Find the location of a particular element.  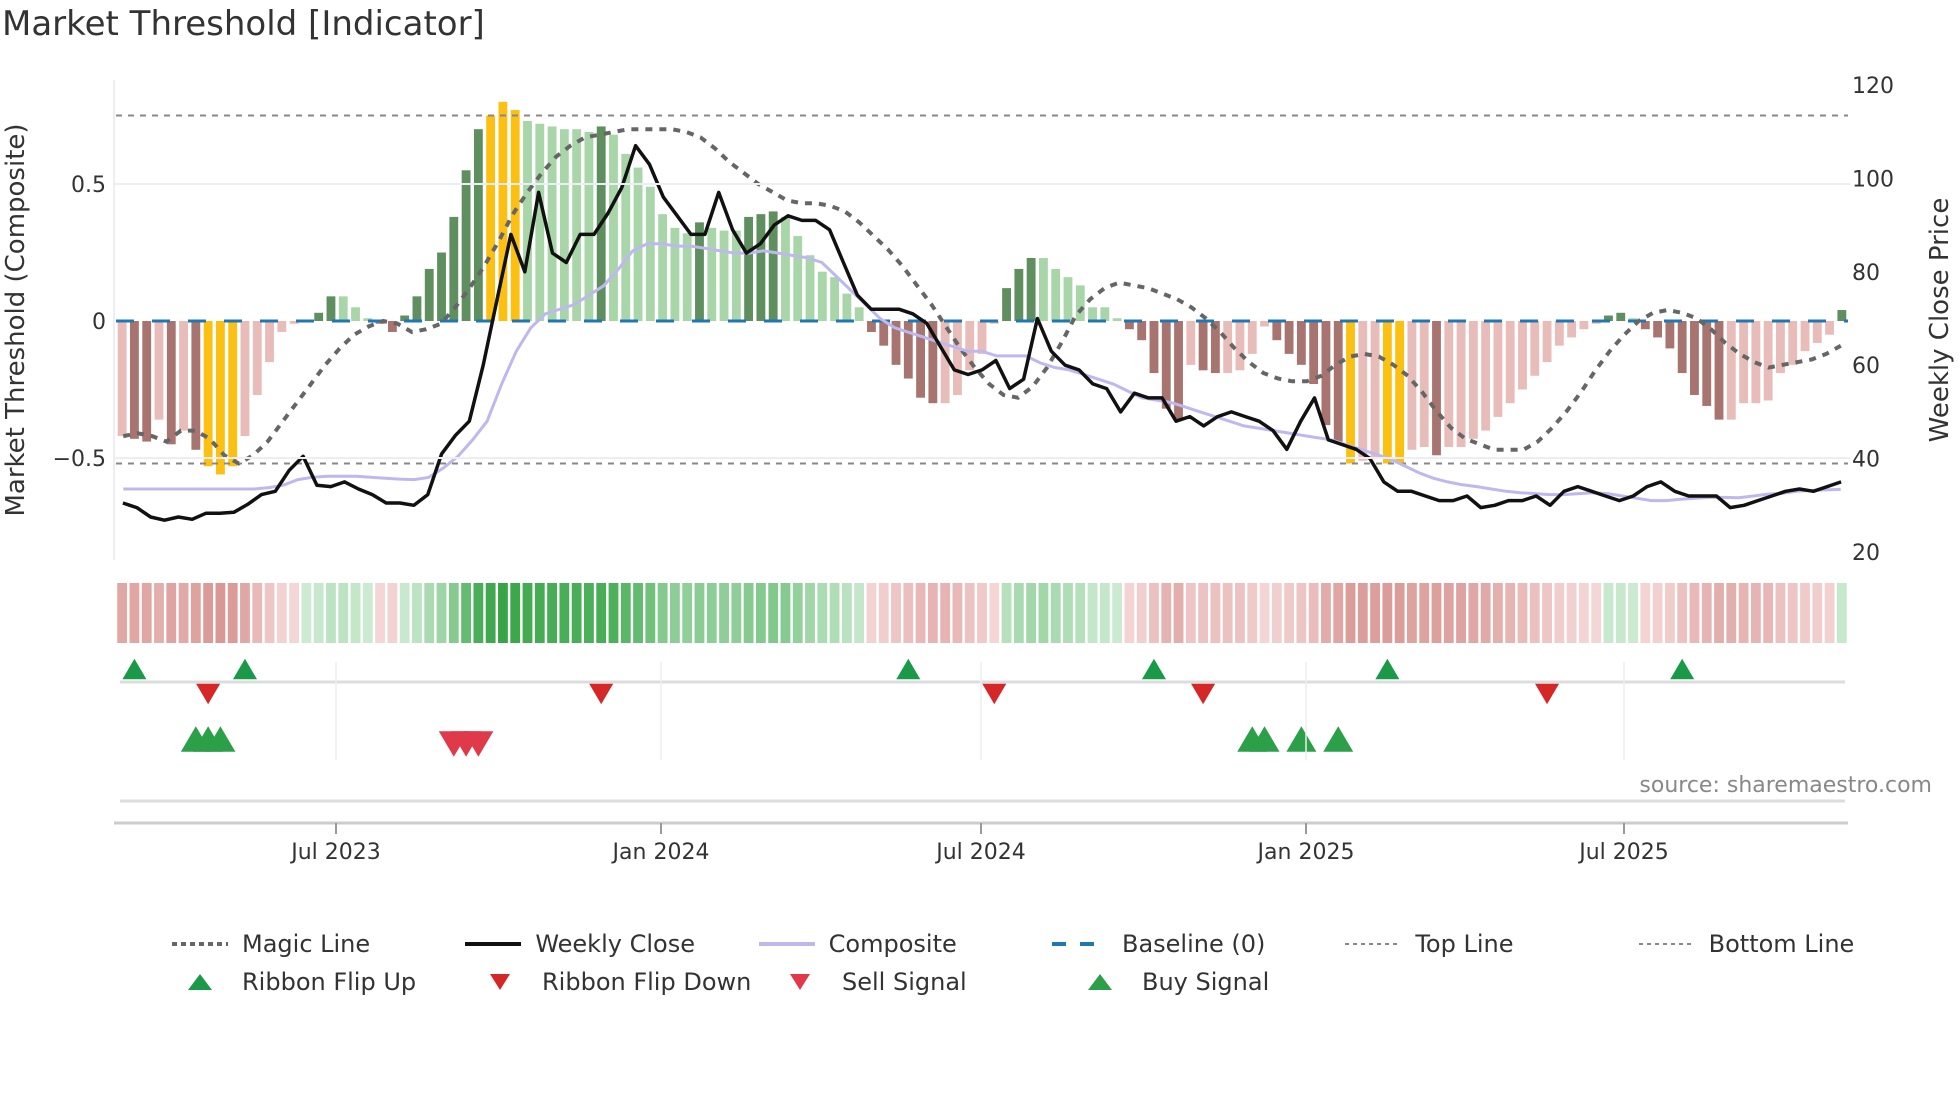

legend-label: Sell Signal is located at coordinates (904, 982).